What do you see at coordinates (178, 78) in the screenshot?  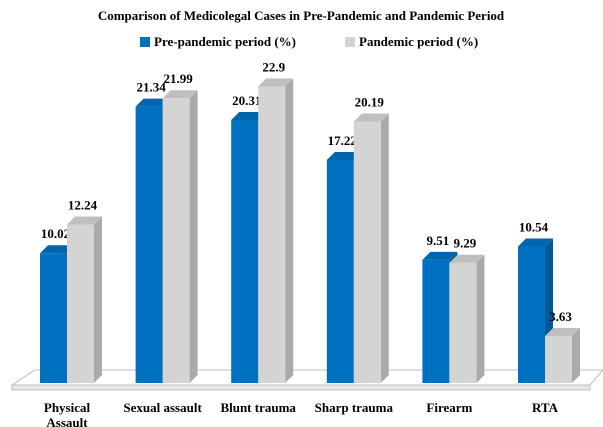 I see `value-label: 21.99` at bounding box center [178, 78].